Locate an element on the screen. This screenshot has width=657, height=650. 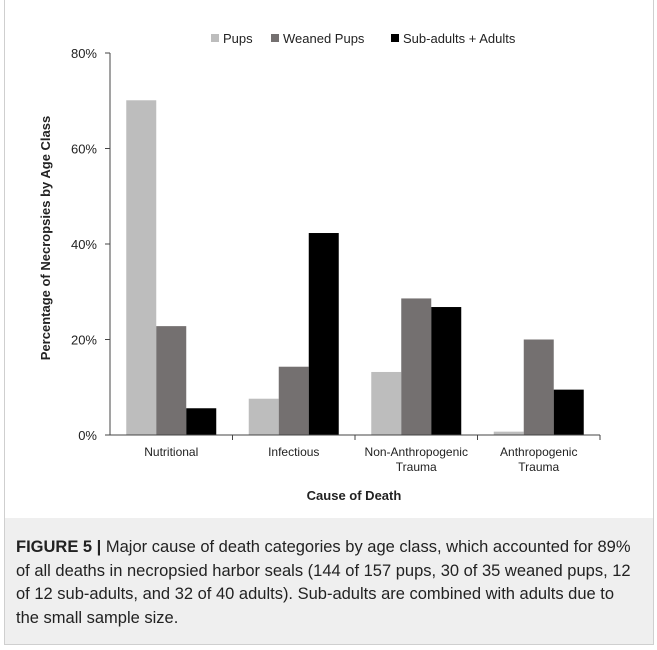
x-category-label: Infectious is located at coordinates (293, 452).